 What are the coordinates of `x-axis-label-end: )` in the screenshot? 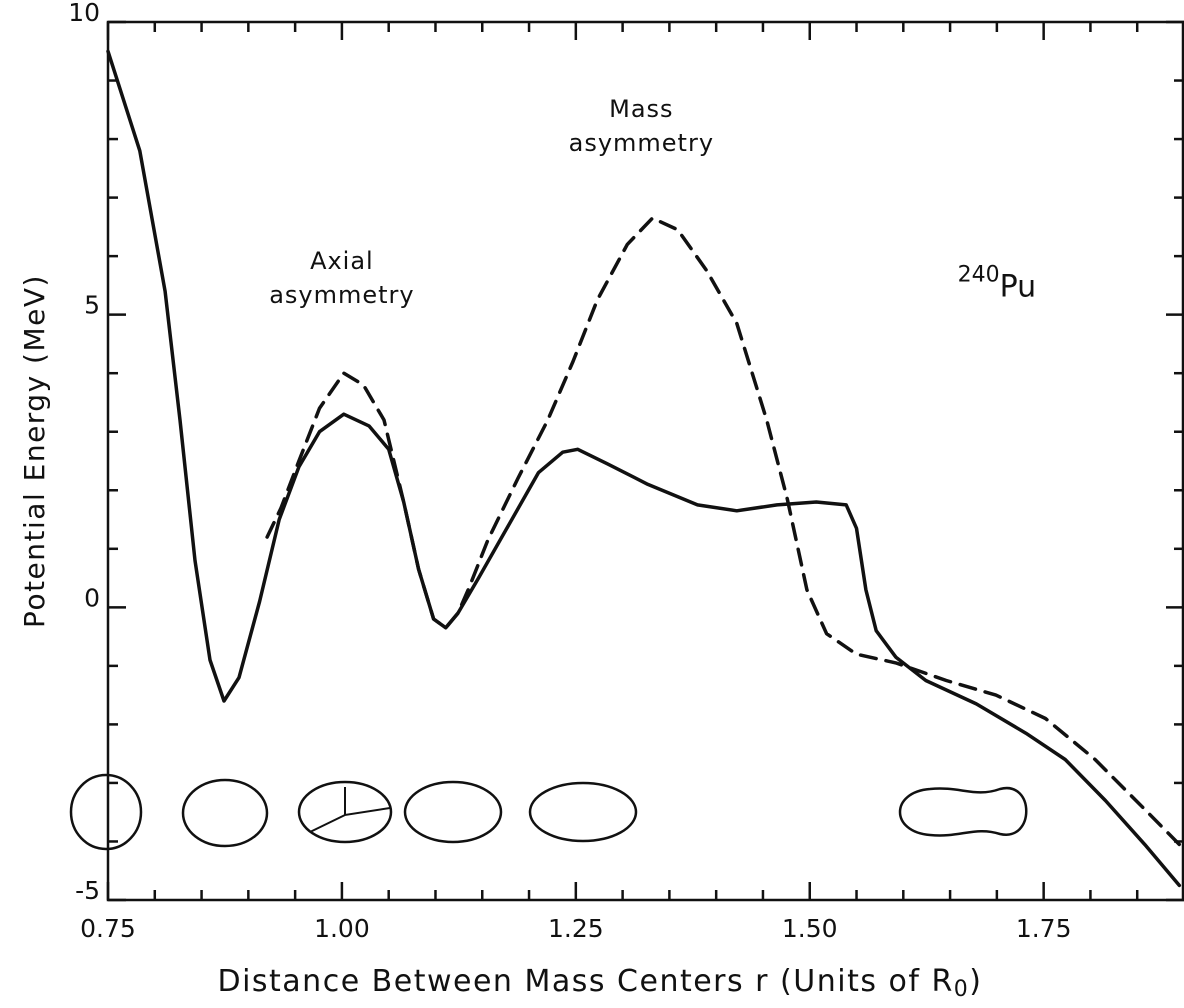 It's located at (975, 981).